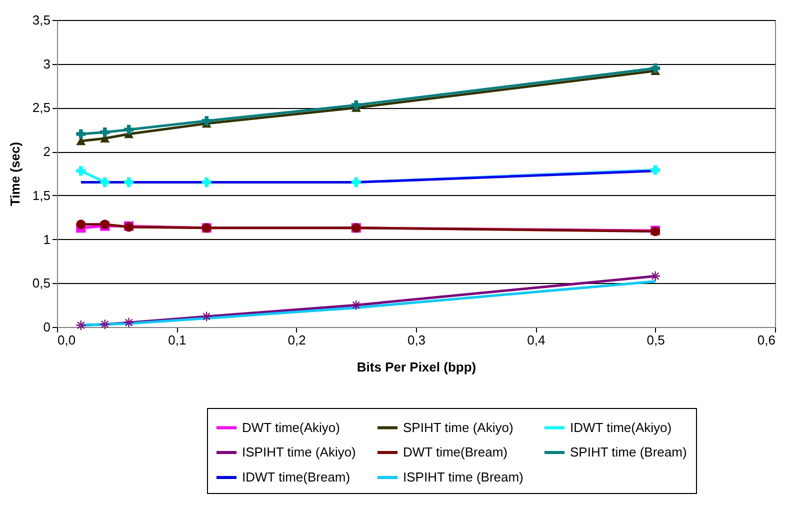 Image resolution: width=807 pixels, height=512 pixels. I want to click on x-tick-label: 0,3, so click(416, 340).